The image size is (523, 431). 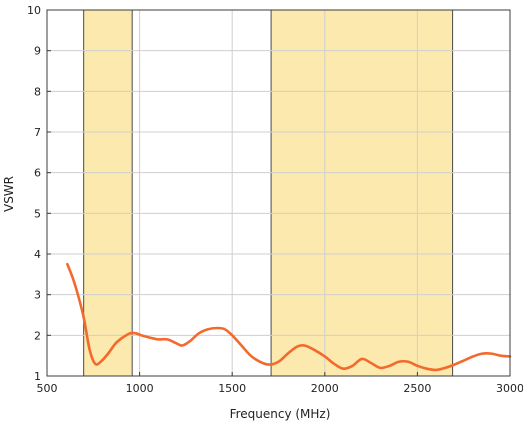 I want to click on x-tick-label-2500: 2500, so click(x=417, y=388).